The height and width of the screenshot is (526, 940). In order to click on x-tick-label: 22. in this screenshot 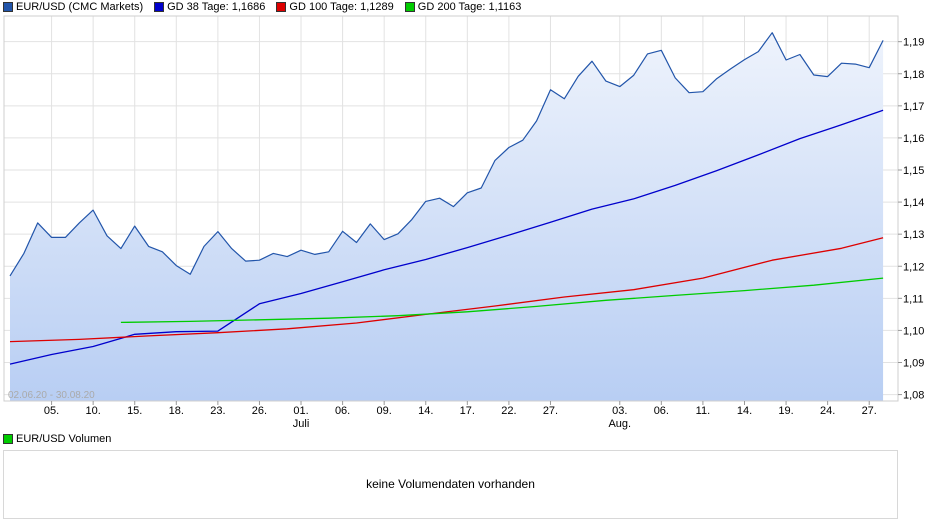, I will do `click(508, 411)`.